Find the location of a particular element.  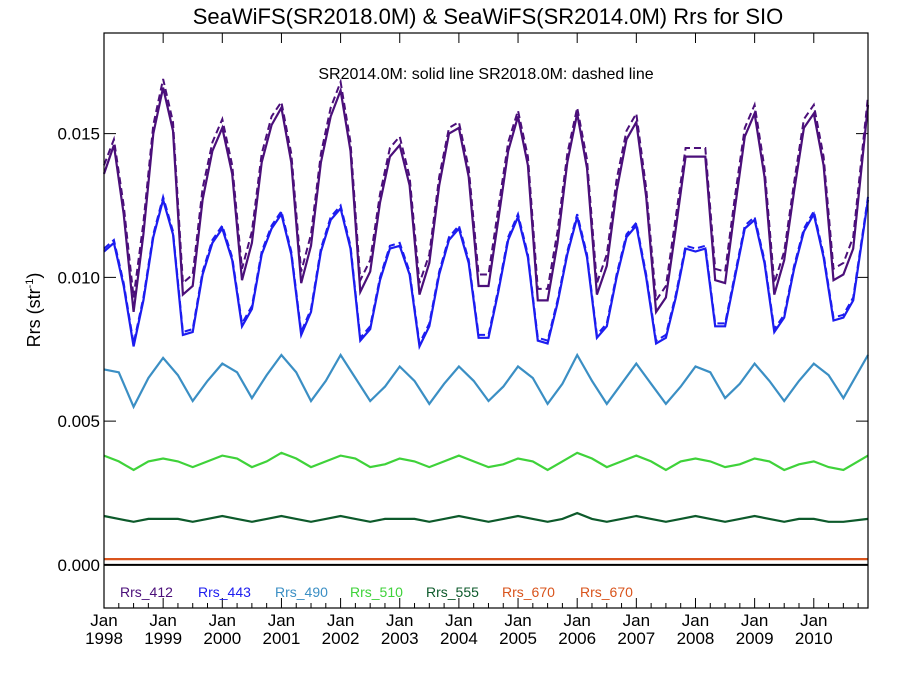

x-tick-year-label: 2000 is located at coordinates (222, 638).